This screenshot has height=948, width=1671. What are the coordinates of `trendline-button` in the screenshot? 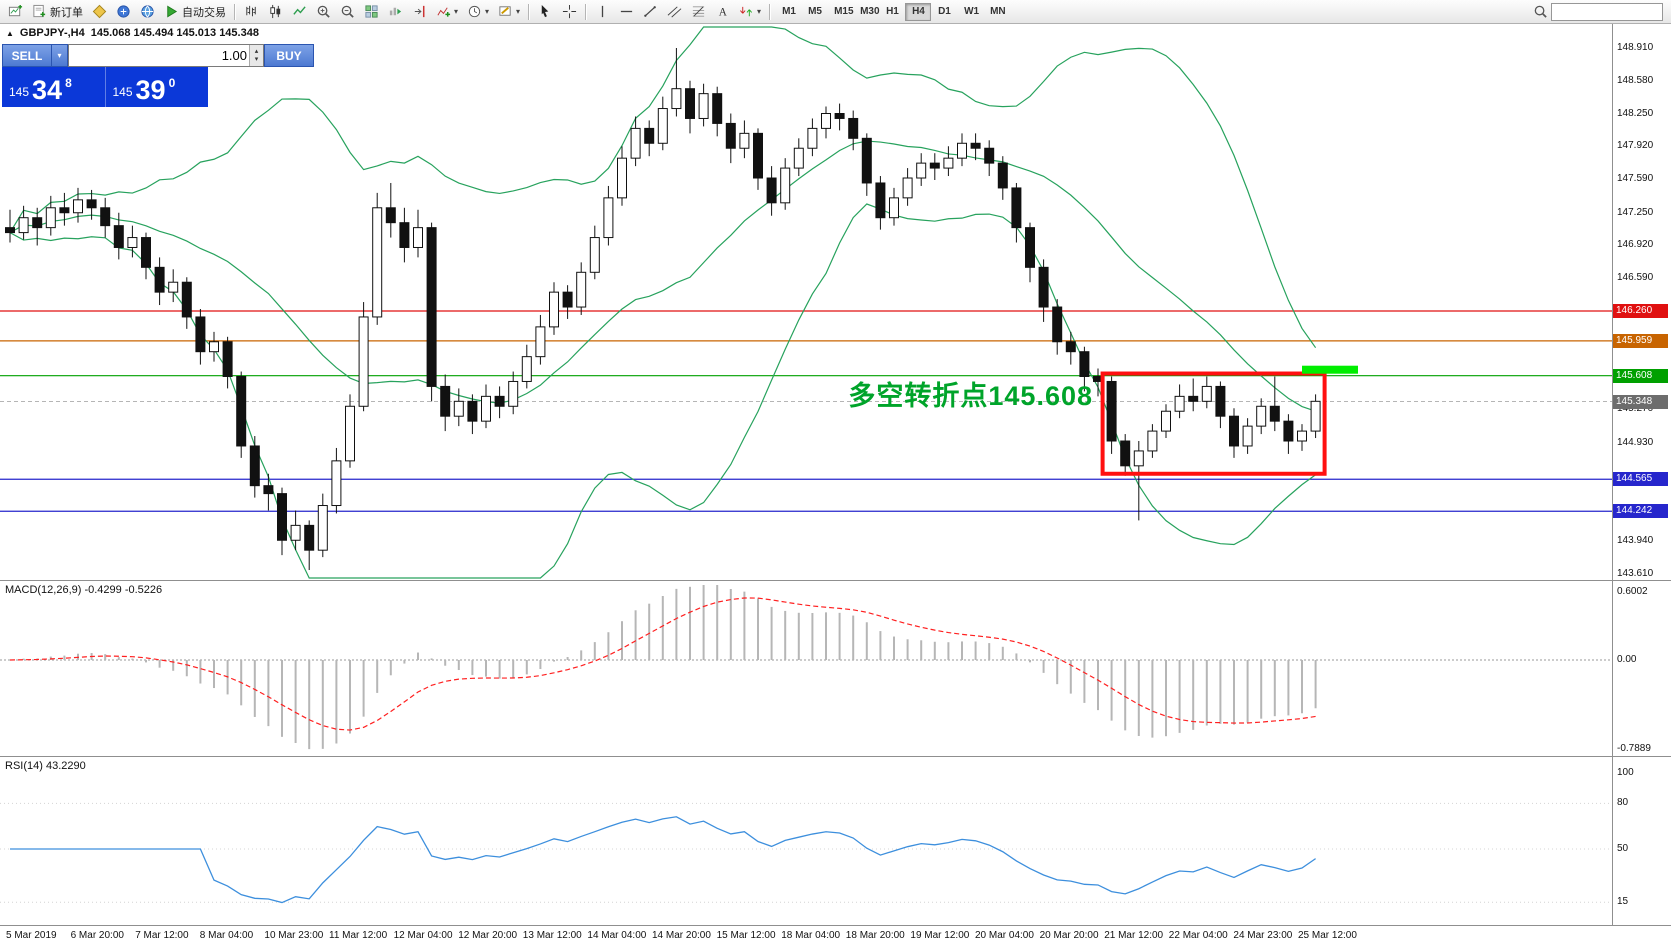 It's located at (650, 12).